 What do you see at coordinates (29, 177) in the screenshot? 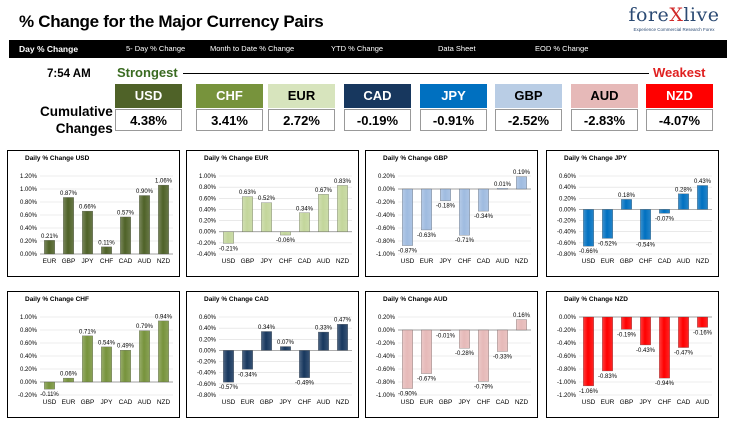
I see `y-tick-label: 1.20%` at bounding box center [29, 177].